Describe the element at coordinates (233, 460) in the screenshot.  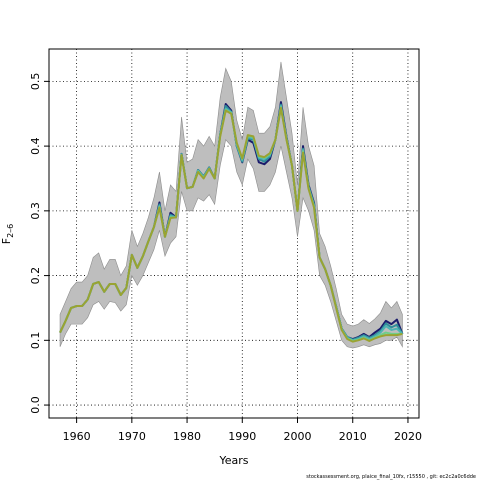
I see `x-axis-label: Years` at that location.